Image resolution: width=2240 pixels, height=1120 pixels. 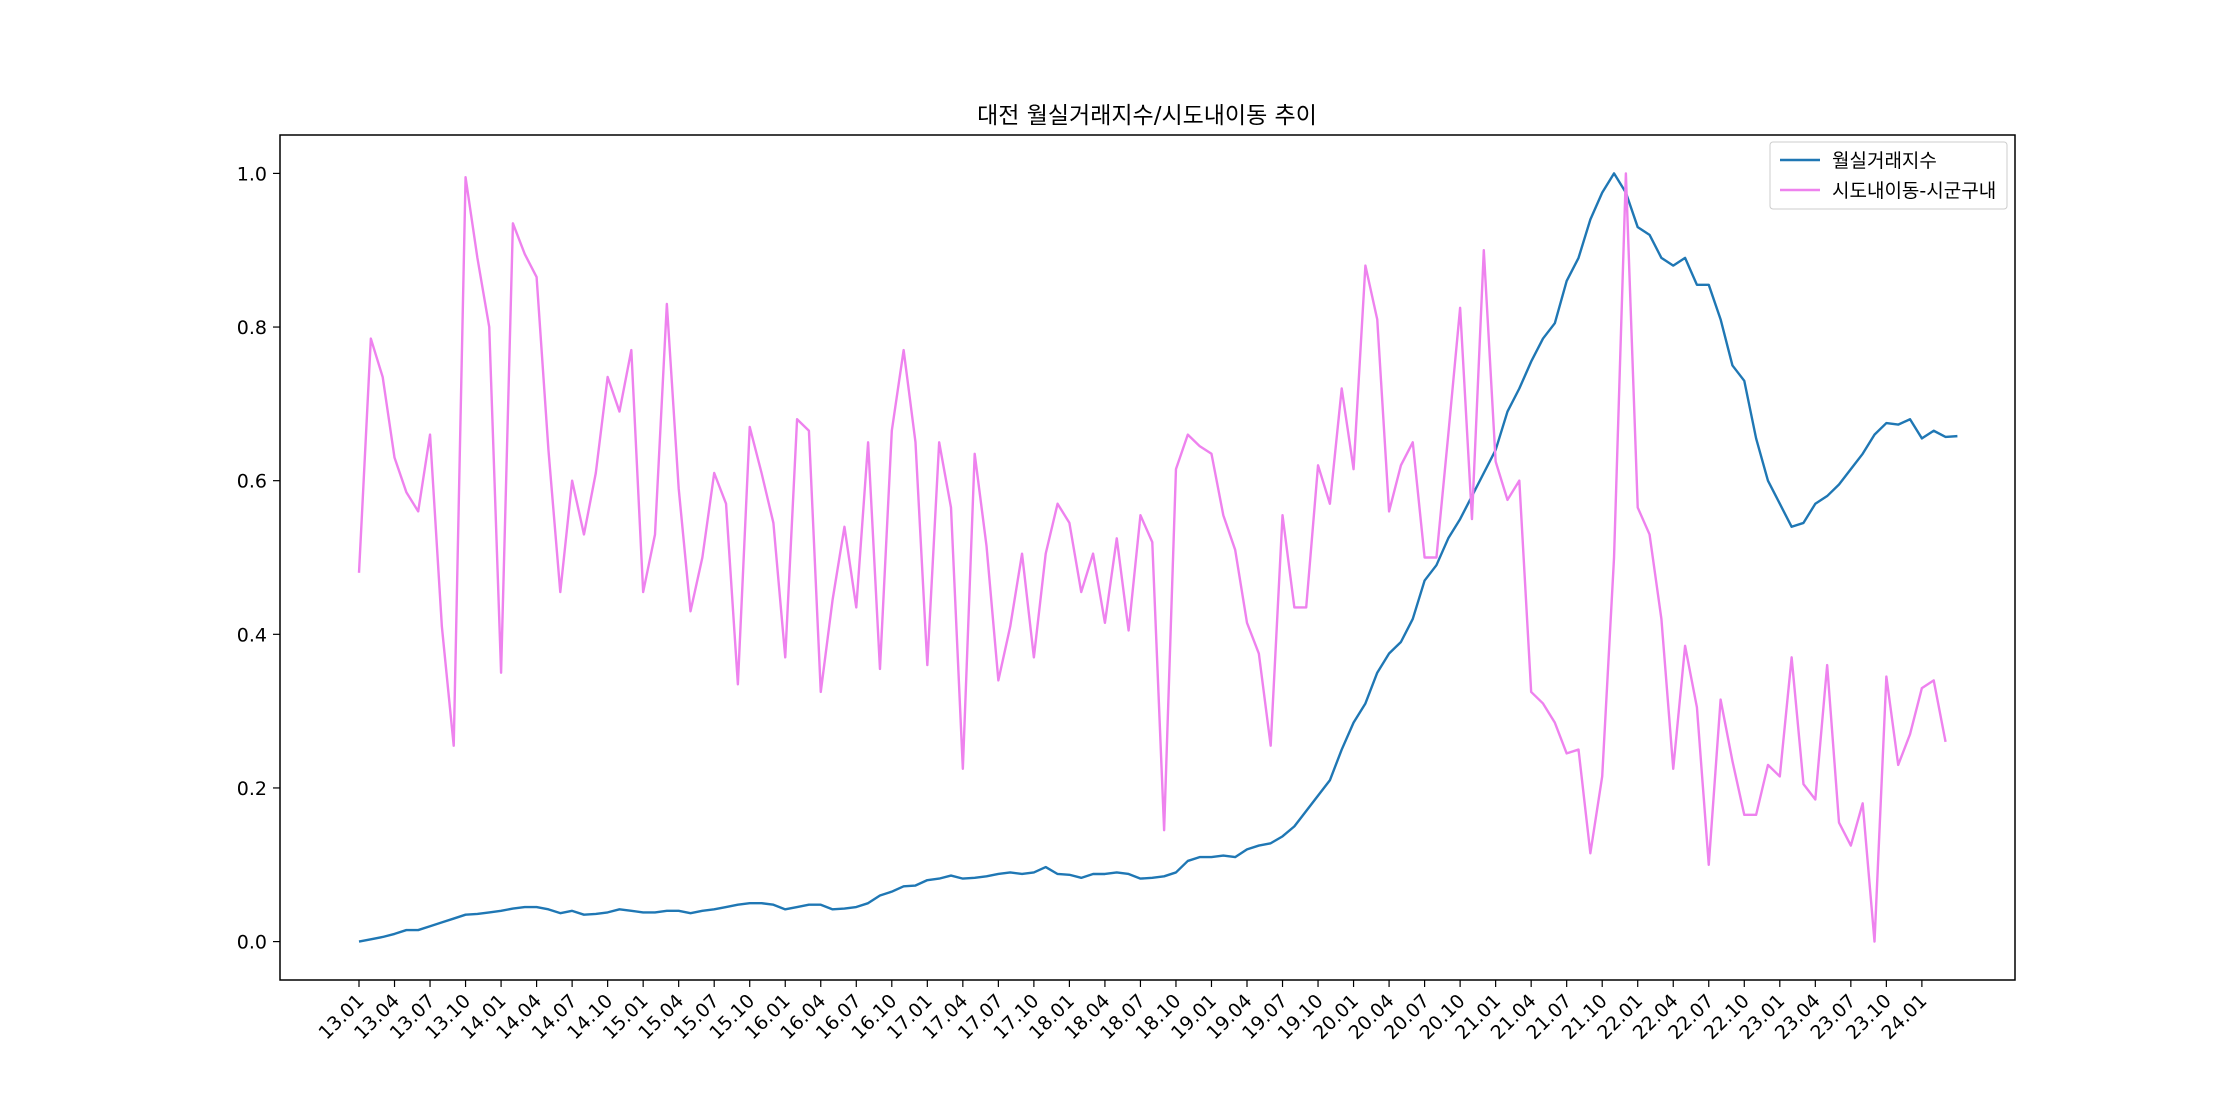 I want to click on y-axis: 0.0 0.2 0.4 0.6 0.8 1.0, so click(x=258, y=558).